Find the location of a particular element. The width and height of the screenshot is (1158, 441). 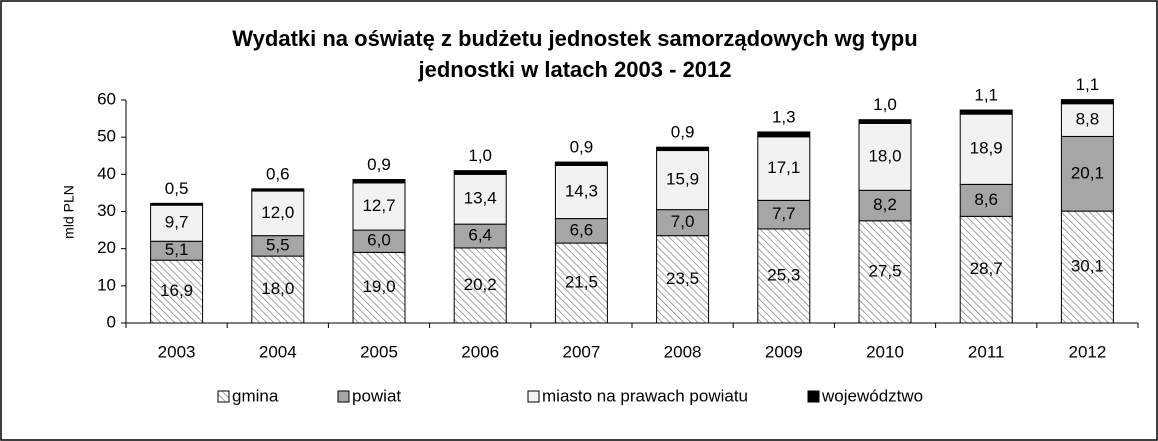

data-label: 13,4 is located at coordinates (480, 198).